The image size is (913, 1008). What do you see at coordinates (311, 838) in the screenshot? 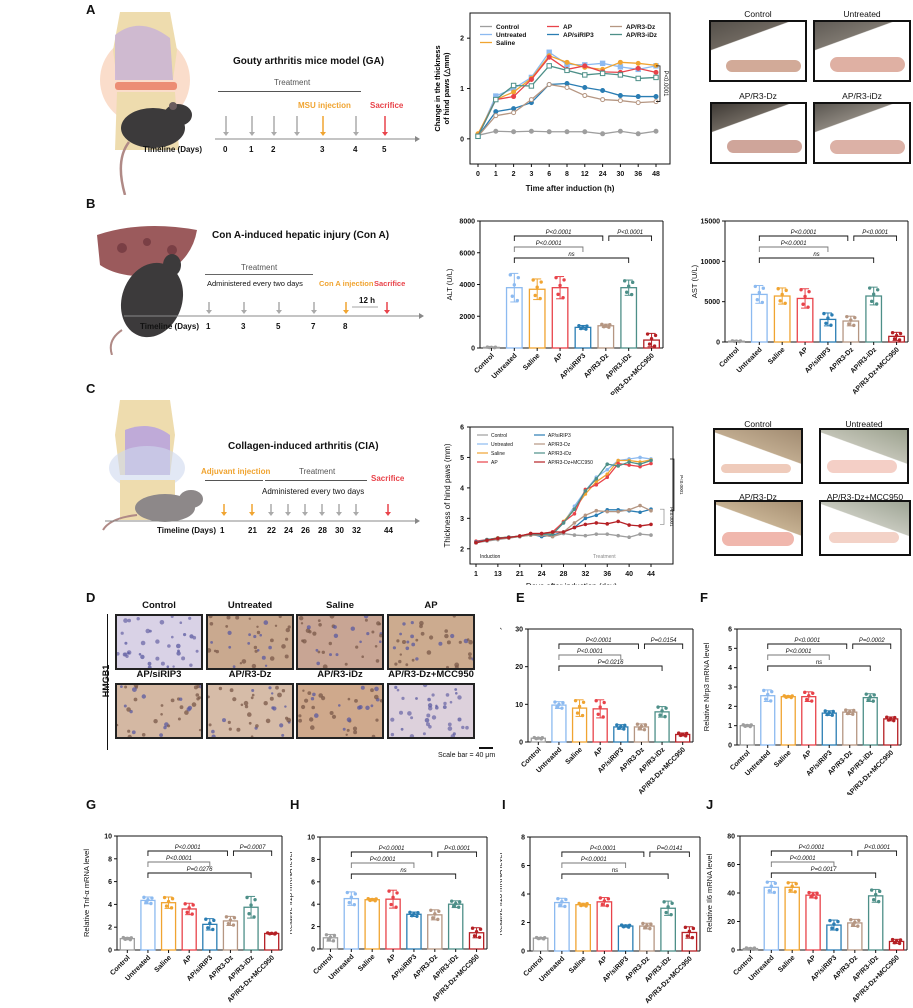
I see `chart-h-ytick-label: 10` at bounding box center [311, 838].